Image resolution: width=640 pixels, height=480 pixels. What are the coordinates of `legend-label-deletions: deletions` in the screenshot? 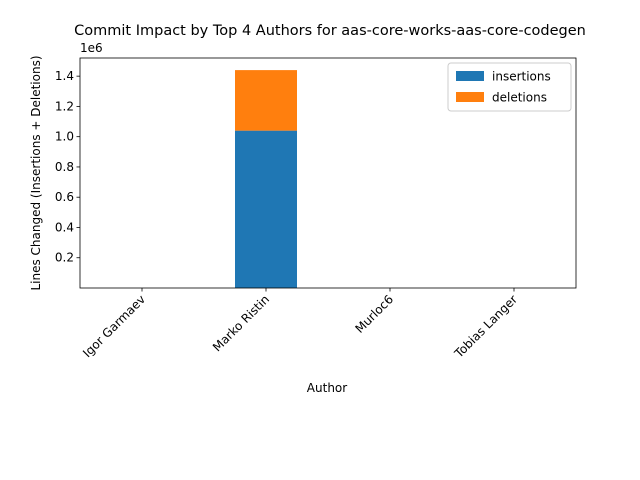 It's located at (519, 98).